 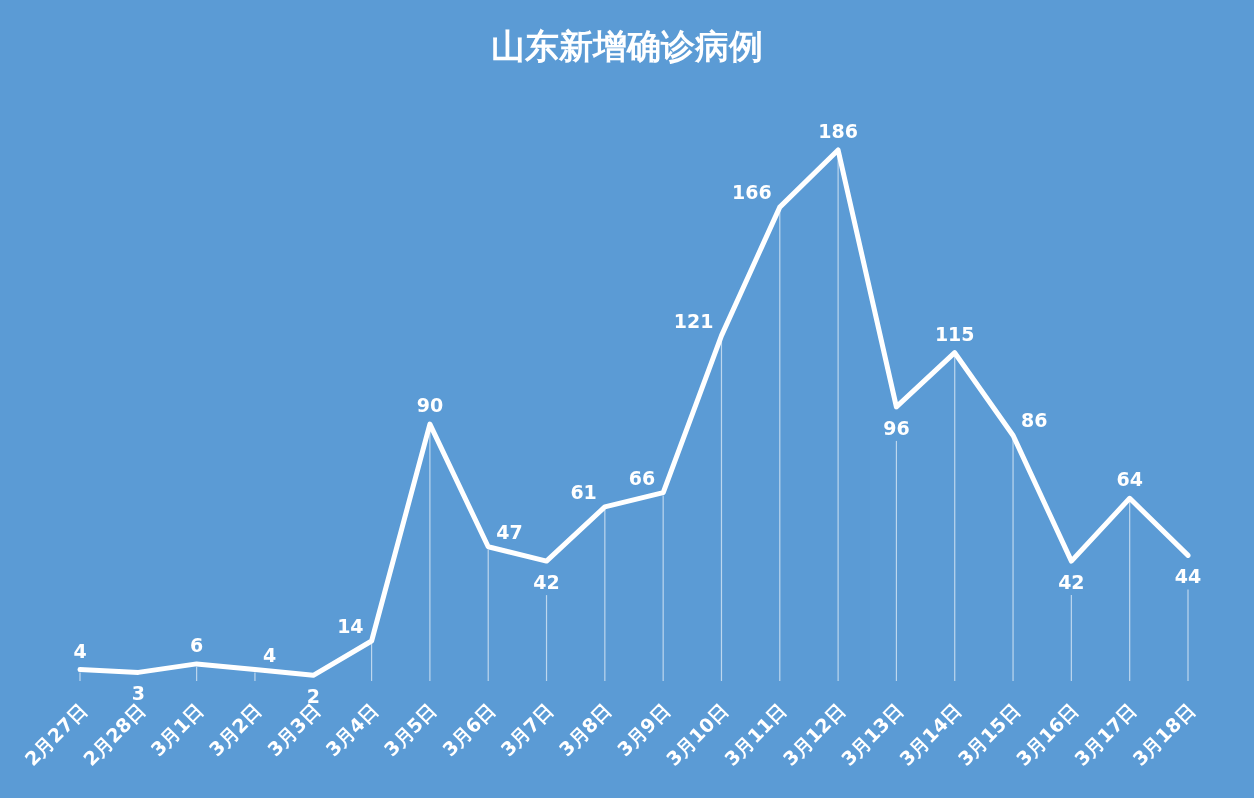 I want to click on data-label: 64, so click(x=1129, y=479).